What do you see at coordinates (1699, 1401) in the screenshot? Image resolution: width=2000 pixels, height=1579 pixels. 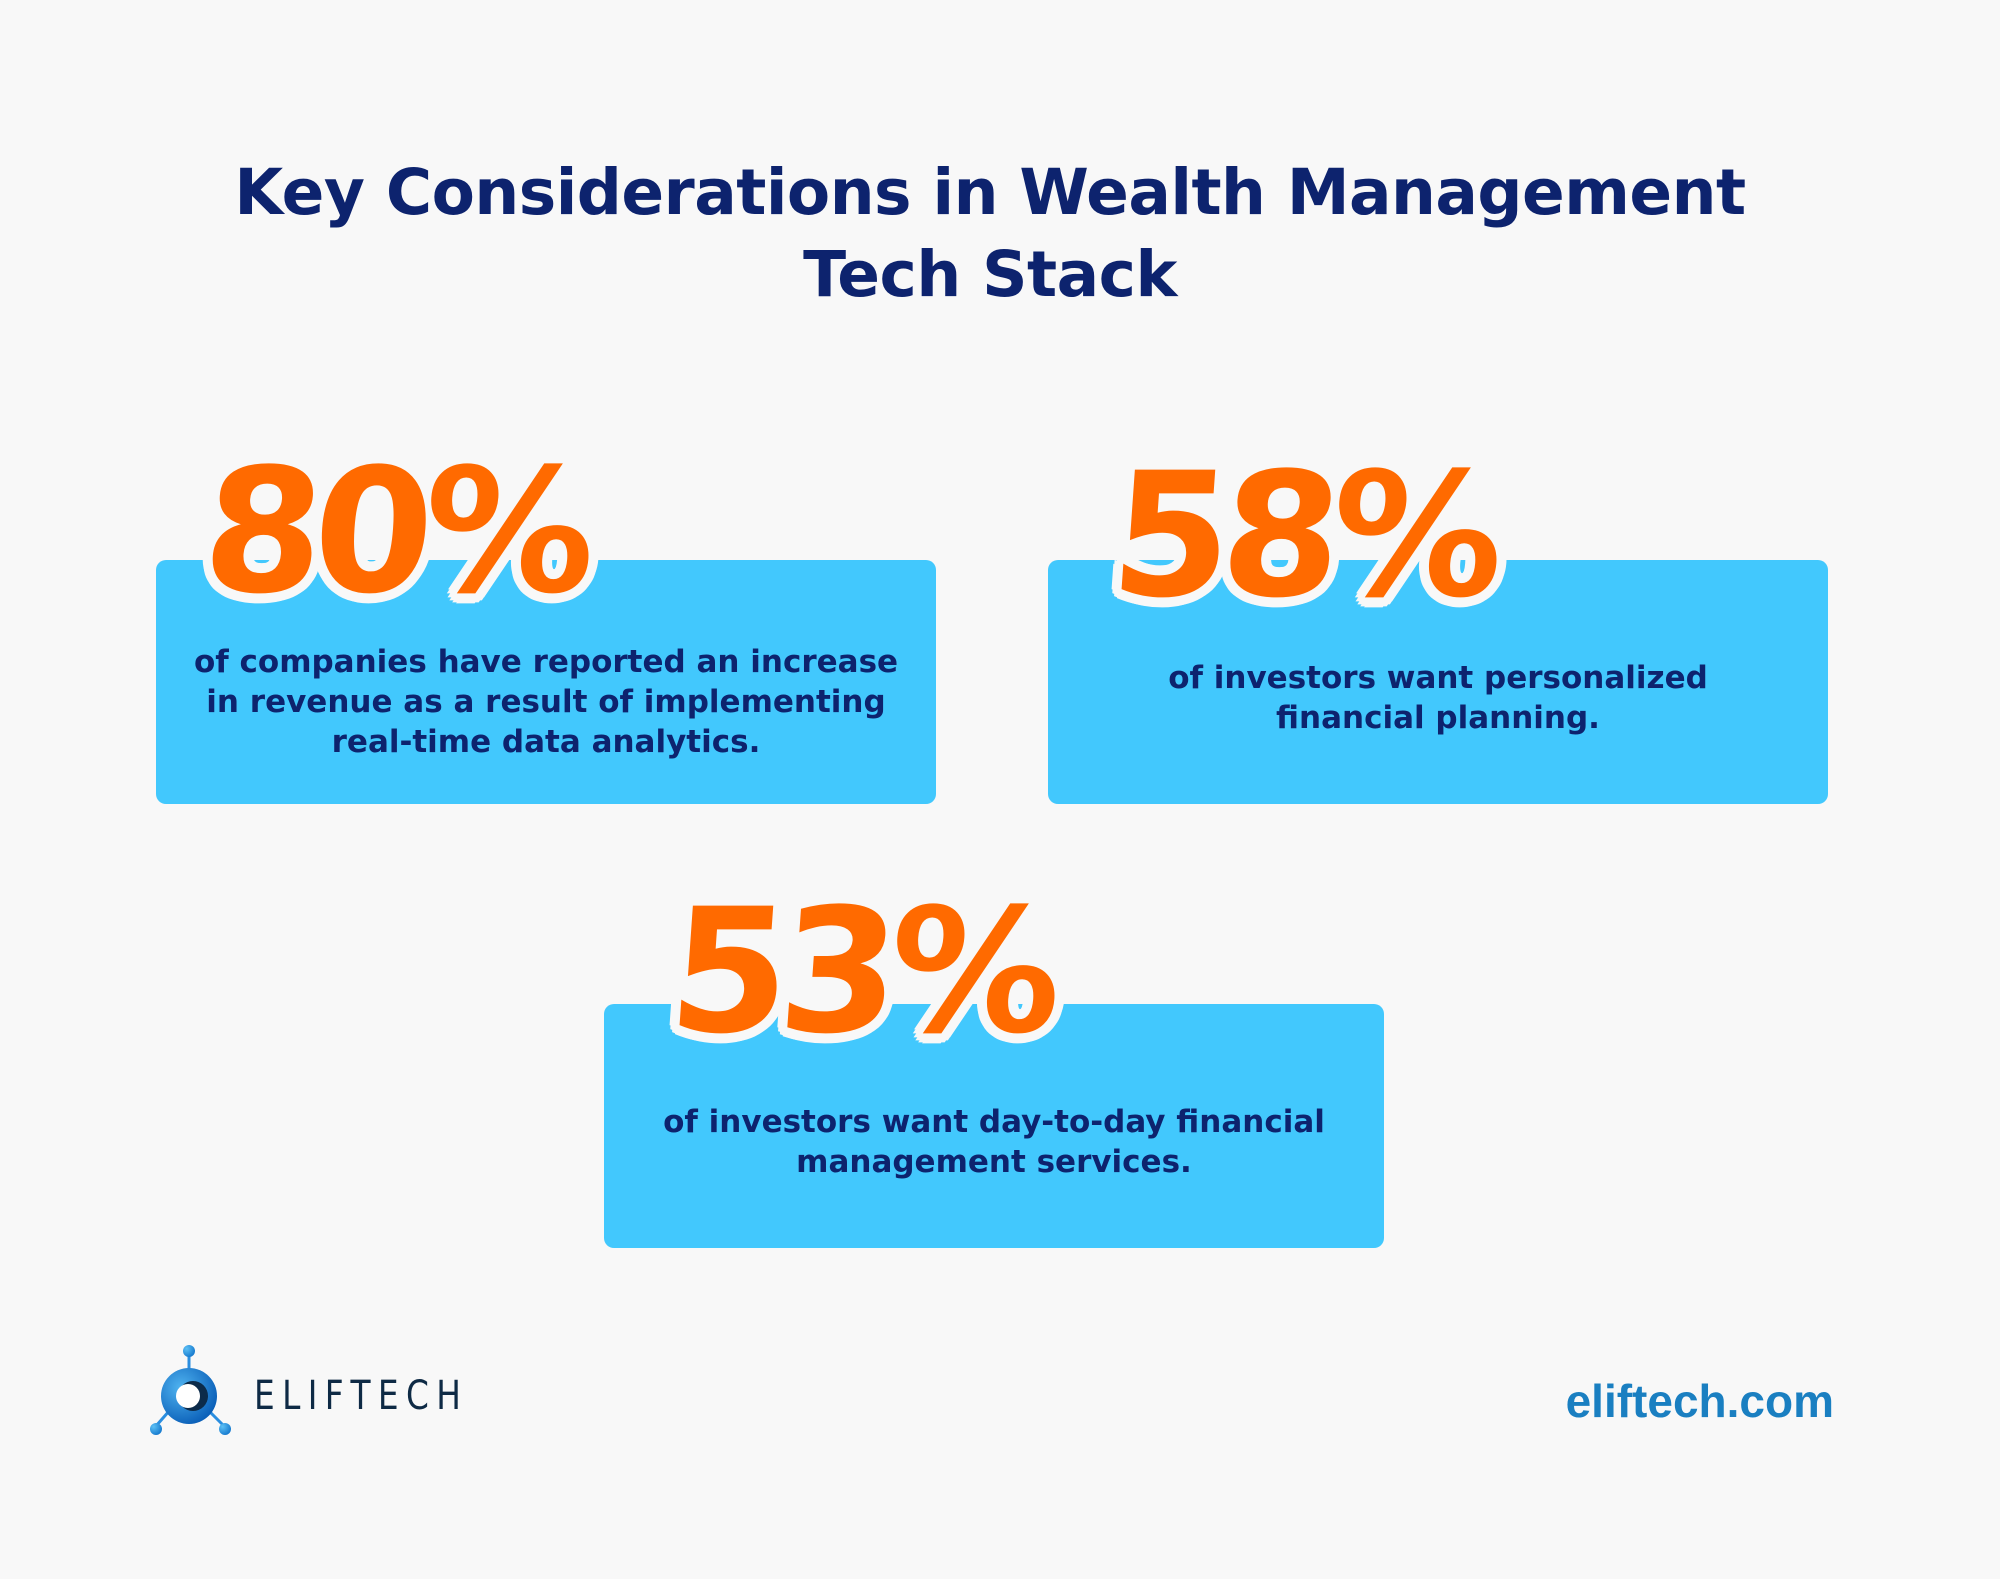 I see `website-link: eliftech.com` at bounding box center [1699, 1401].